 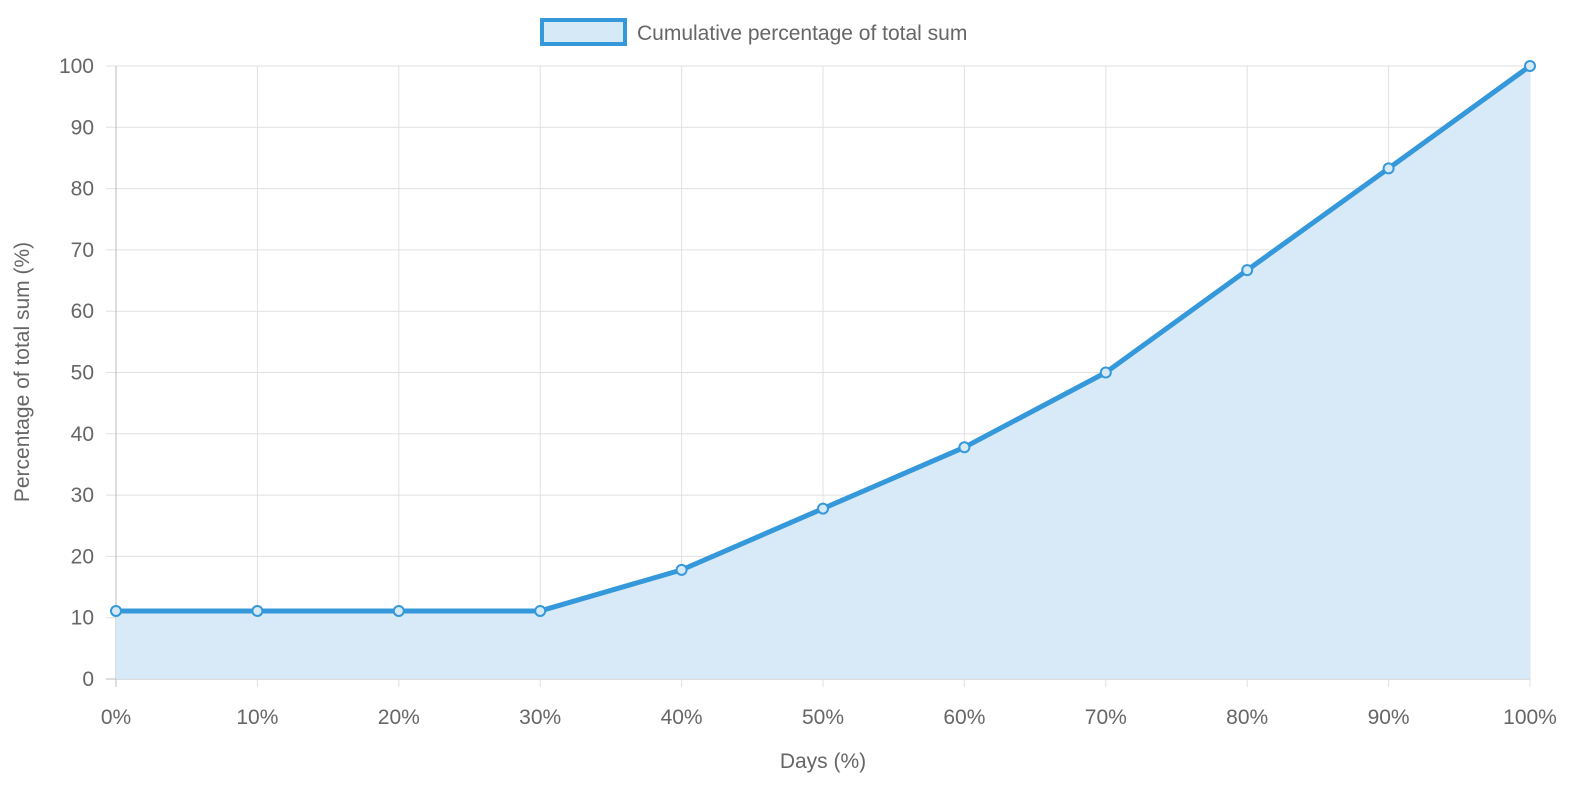 I want to click on x-tick-label: 50%, so click(x=823, y=717).